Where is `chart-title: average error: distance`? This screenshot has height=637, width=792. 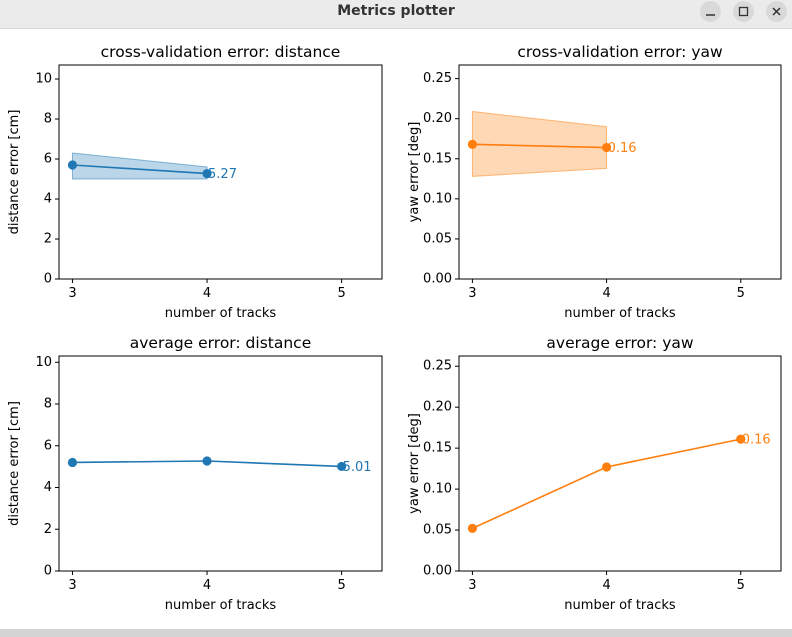
chart-title: average error: distance is located at coordinates (220, 343).